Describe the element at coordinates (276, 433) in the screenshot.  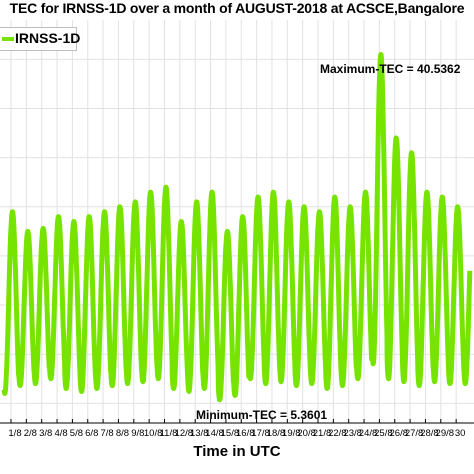
I see `x-tick-label: 18/8` at that location.